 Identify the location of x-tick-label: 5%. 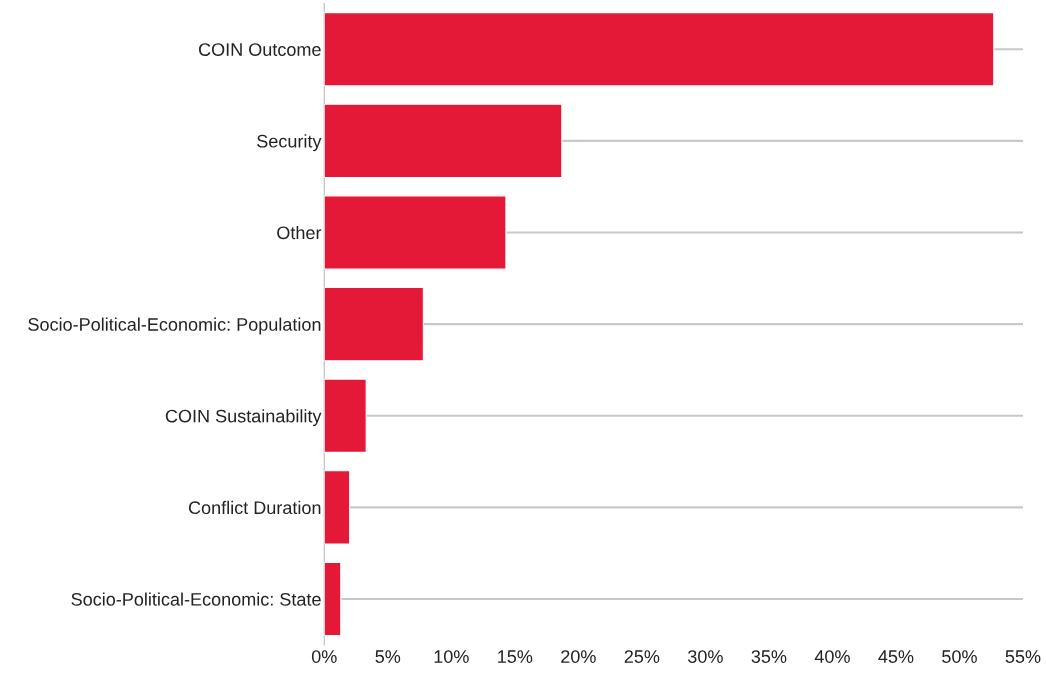
(388, 656).